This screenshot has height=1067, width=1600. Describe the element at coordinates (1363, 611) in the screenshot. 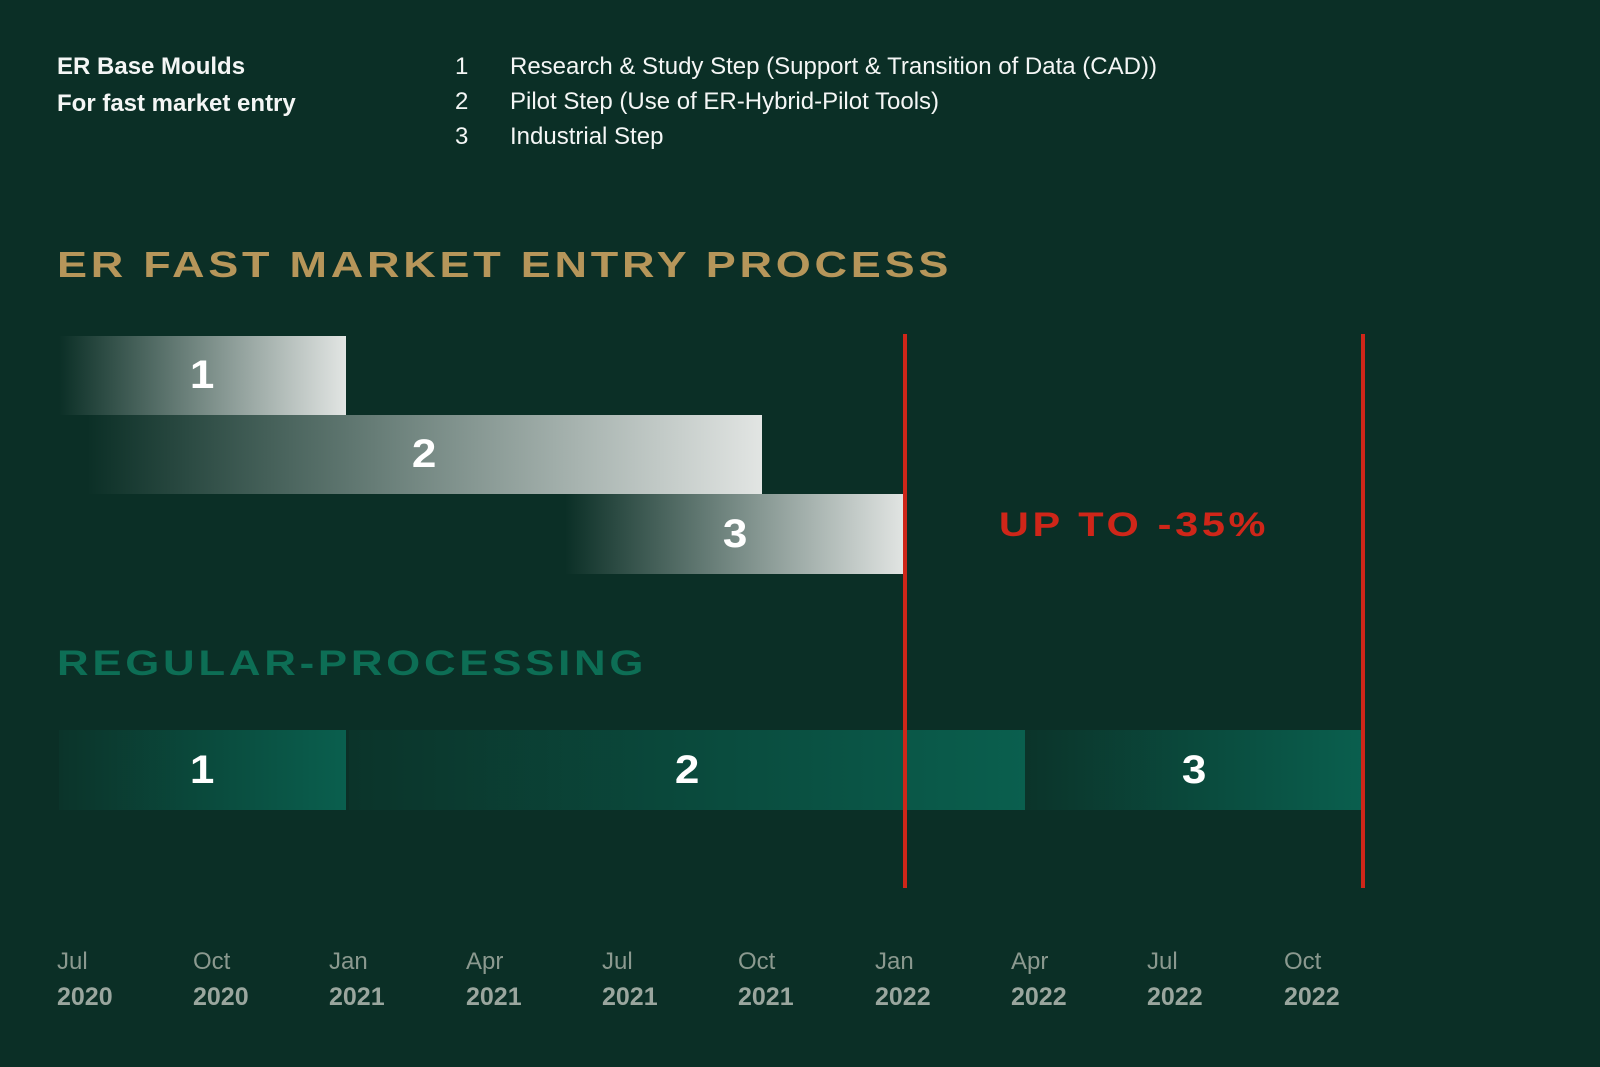

I see `marker-line-regular-process-end` at that location.